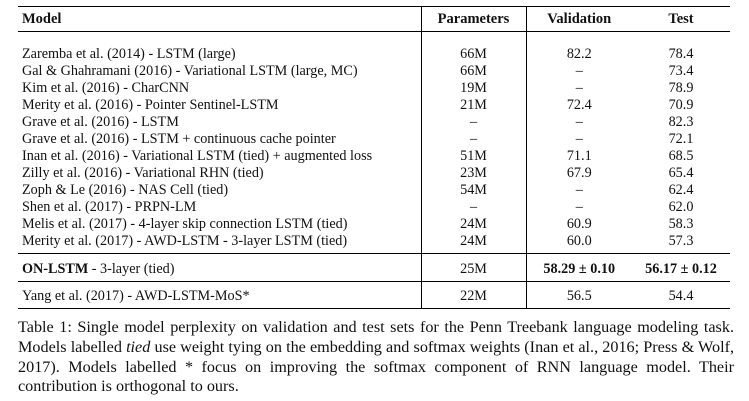 The height and width of the screenshot is (401, 749). What do you see at coordinates (681, 295) in the screenshot?
I see `other-test: 54.4` at bounding box center [681, 295].